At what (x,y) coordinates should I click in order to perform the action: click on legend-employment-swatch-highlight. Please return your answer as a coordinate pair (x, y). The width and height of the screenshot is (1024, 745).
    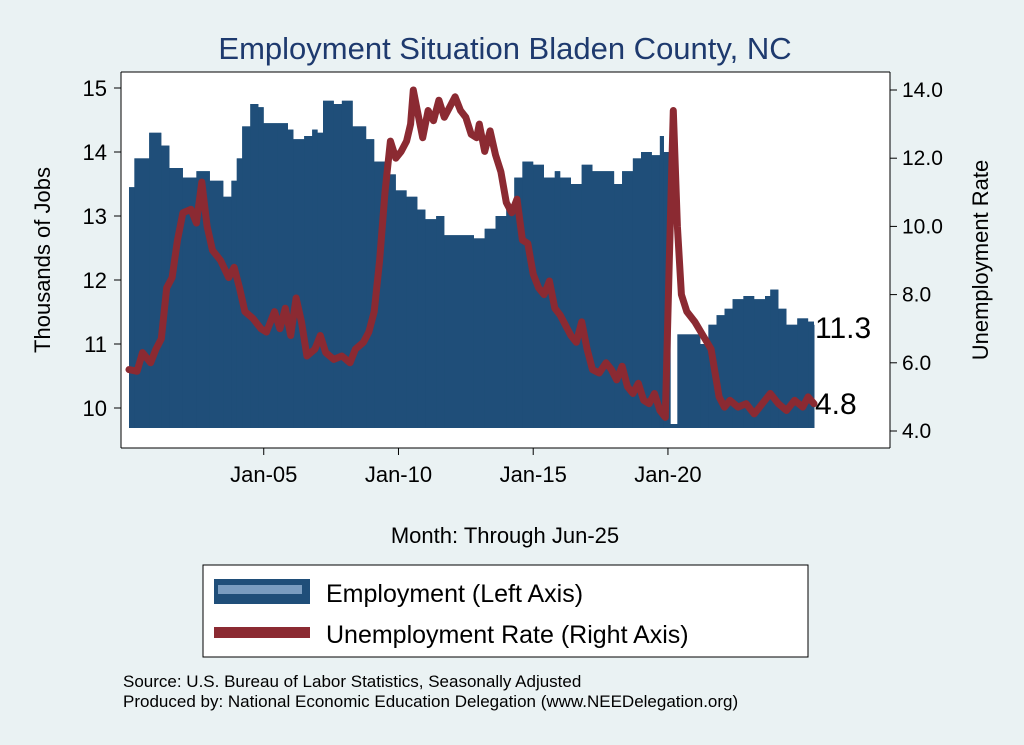
    Looking at the image, I should click on (260, 589).